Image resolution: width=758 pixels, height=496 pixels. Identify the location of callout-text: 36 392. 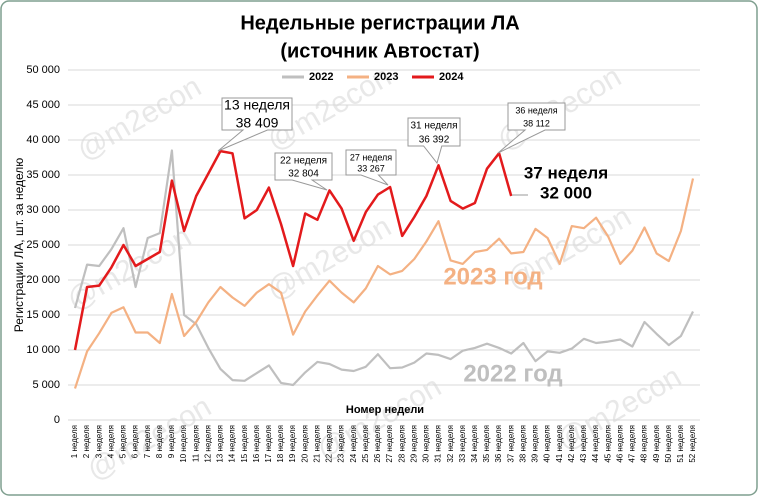
(434, 140).